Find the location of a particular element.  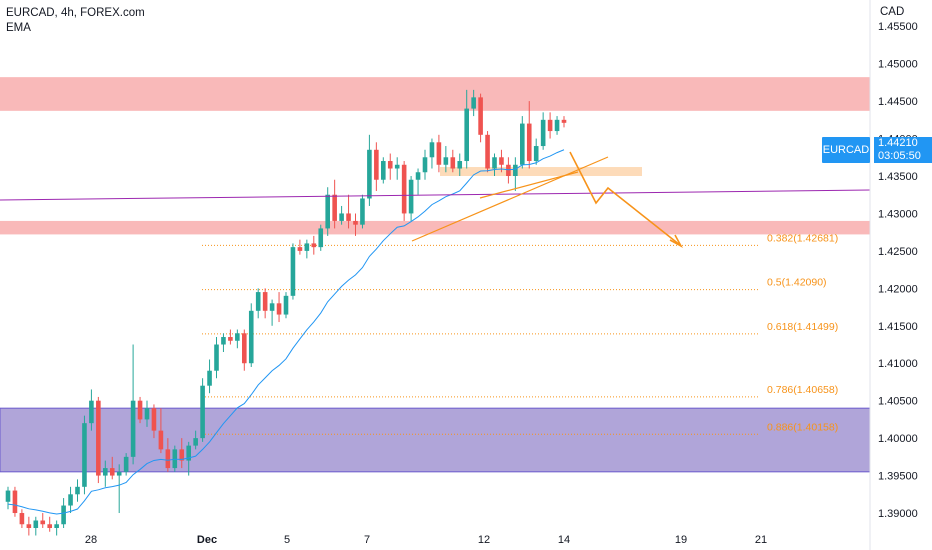

horizontal-trendline is located at coordinates (435, 195).